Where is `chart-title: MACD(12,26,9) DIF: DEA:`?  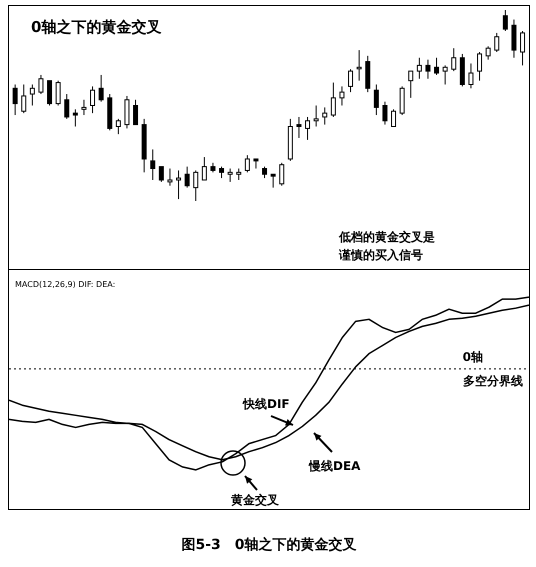 chart-title: MACD(12,26,9) DIF: DEA: is located at coordinates (65, 284).